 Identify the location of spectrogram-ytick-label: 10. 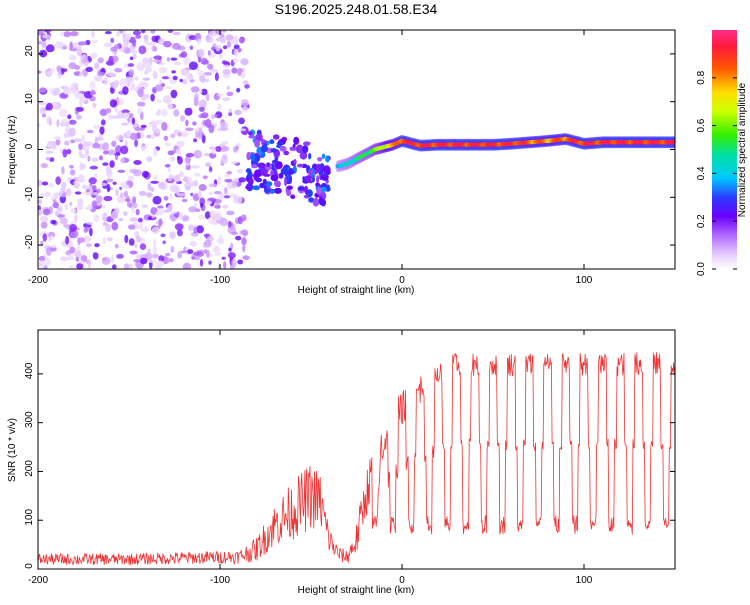
(29, 99).